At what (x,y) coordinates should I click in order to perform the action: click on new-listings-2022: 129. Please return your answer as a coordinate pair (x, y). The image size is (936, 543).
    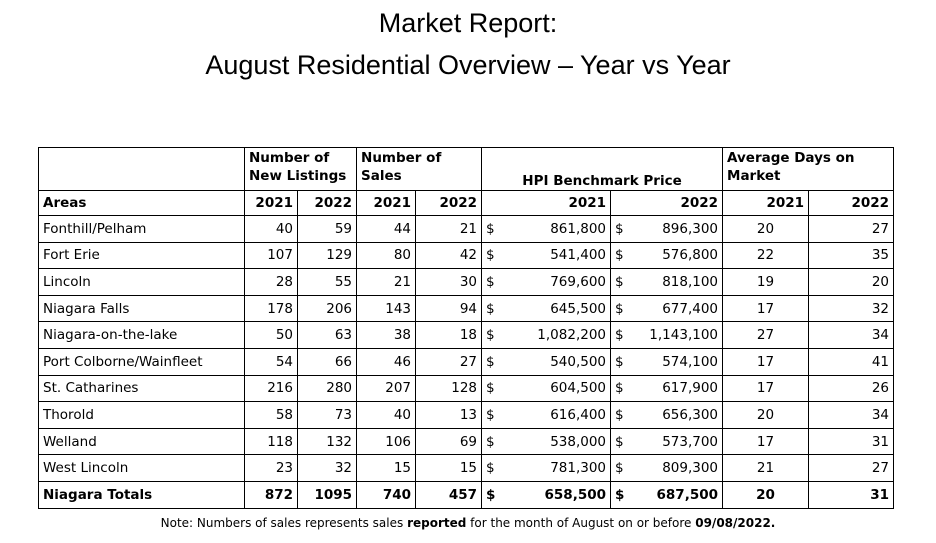
    Looking at the image, I should click on (327, 255).